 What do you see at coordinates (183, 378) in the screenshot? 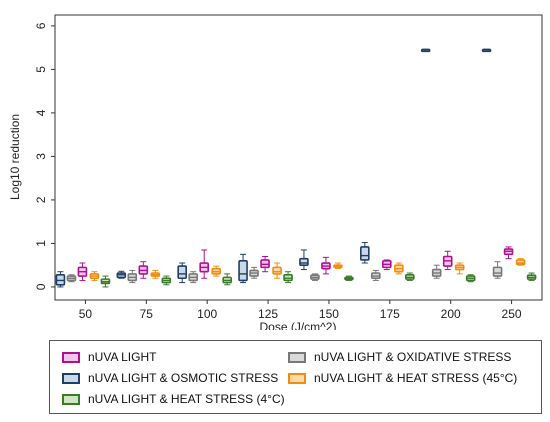
I see `legend-label: nUVA LIGHT & OSMOTIC STRESS` at bounding box center [183, 378].